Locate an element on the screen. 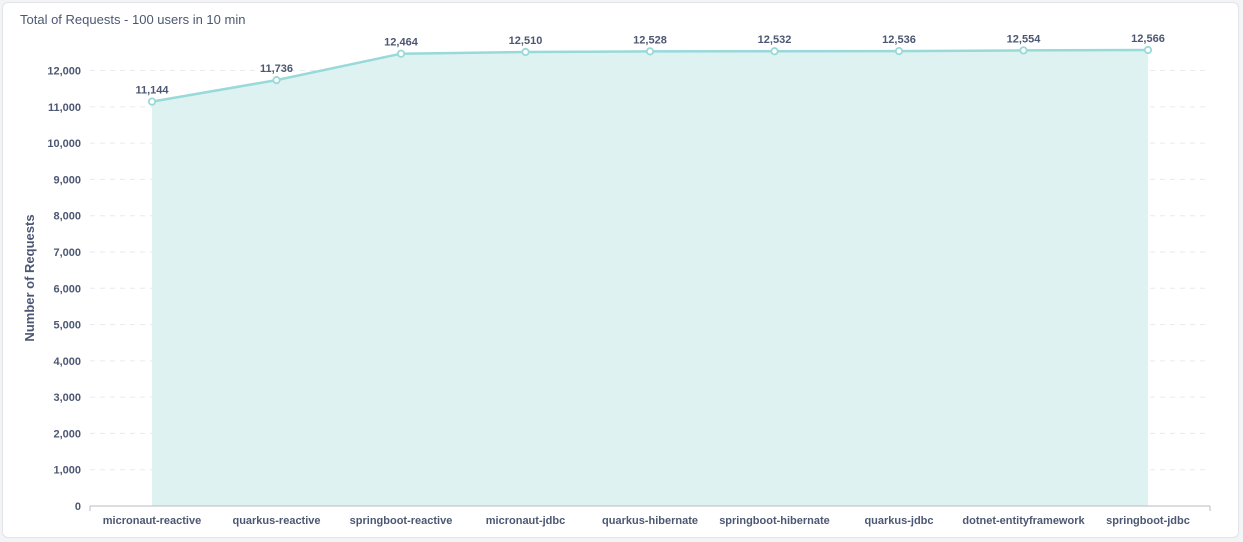 The image size is (1243, 542). data-label: 11,736 is located at coordinates (276, 69).